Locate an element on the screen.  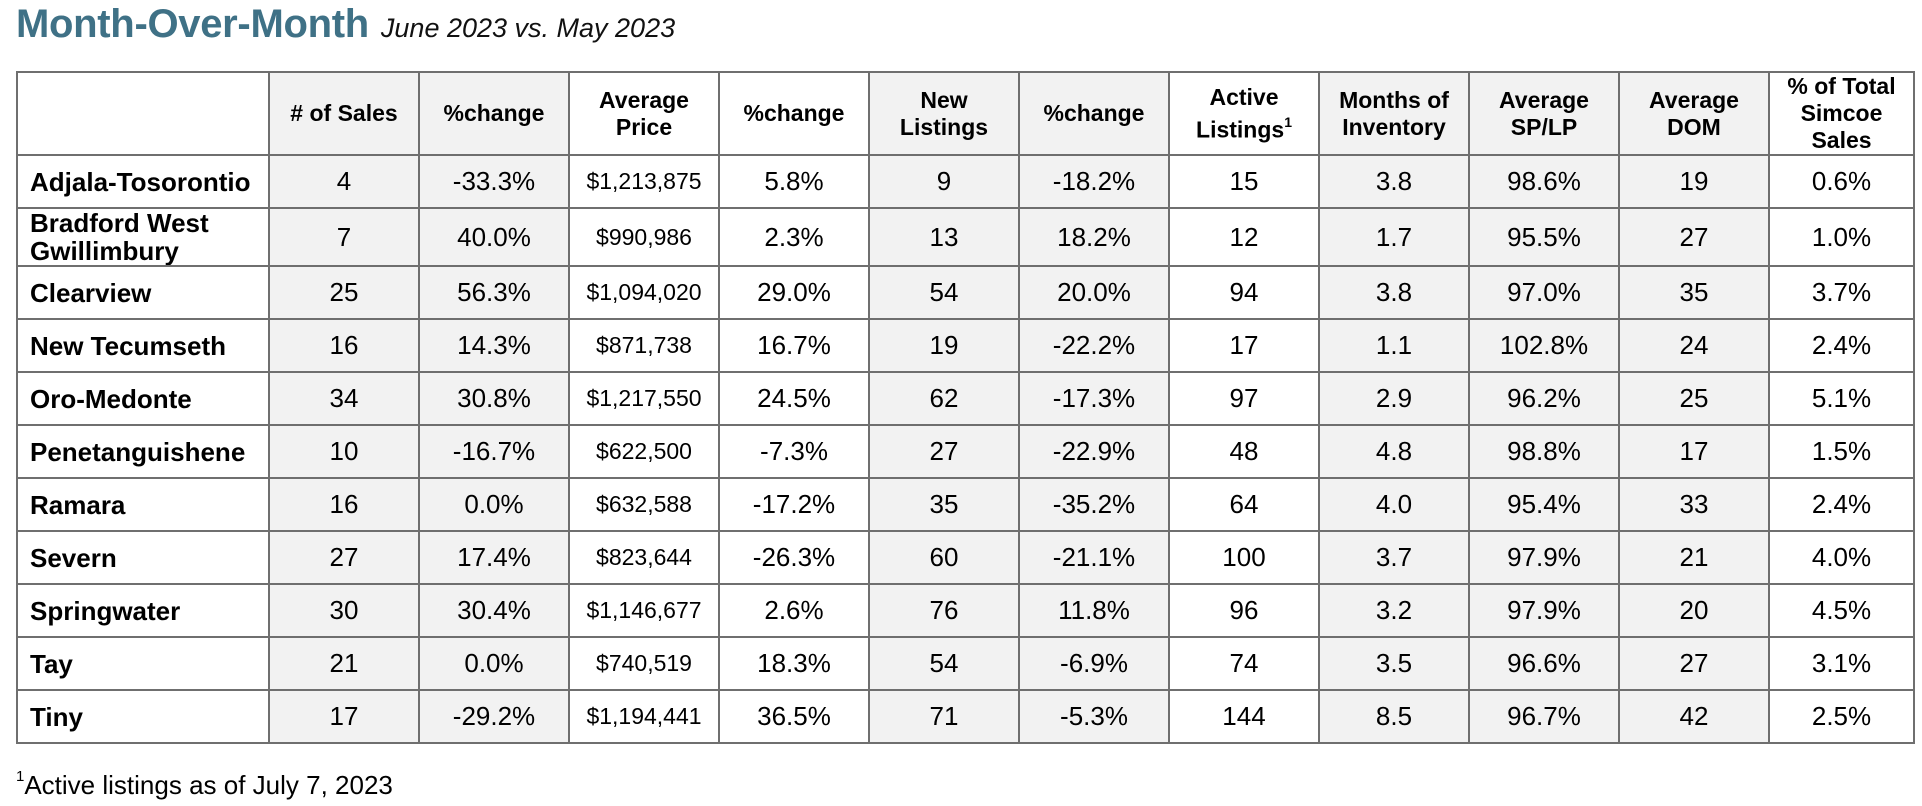
page-title: Month-Over-Month is located at coordinates (192, 24).